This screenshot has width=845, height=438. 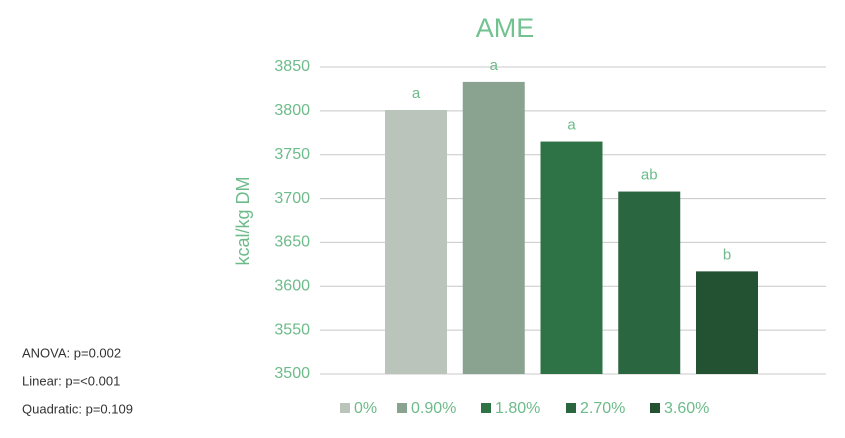 What do you see at coordinates (505, 28) in the screenshot?
I see `chart-title: AME` at bounding box center [505, 28].